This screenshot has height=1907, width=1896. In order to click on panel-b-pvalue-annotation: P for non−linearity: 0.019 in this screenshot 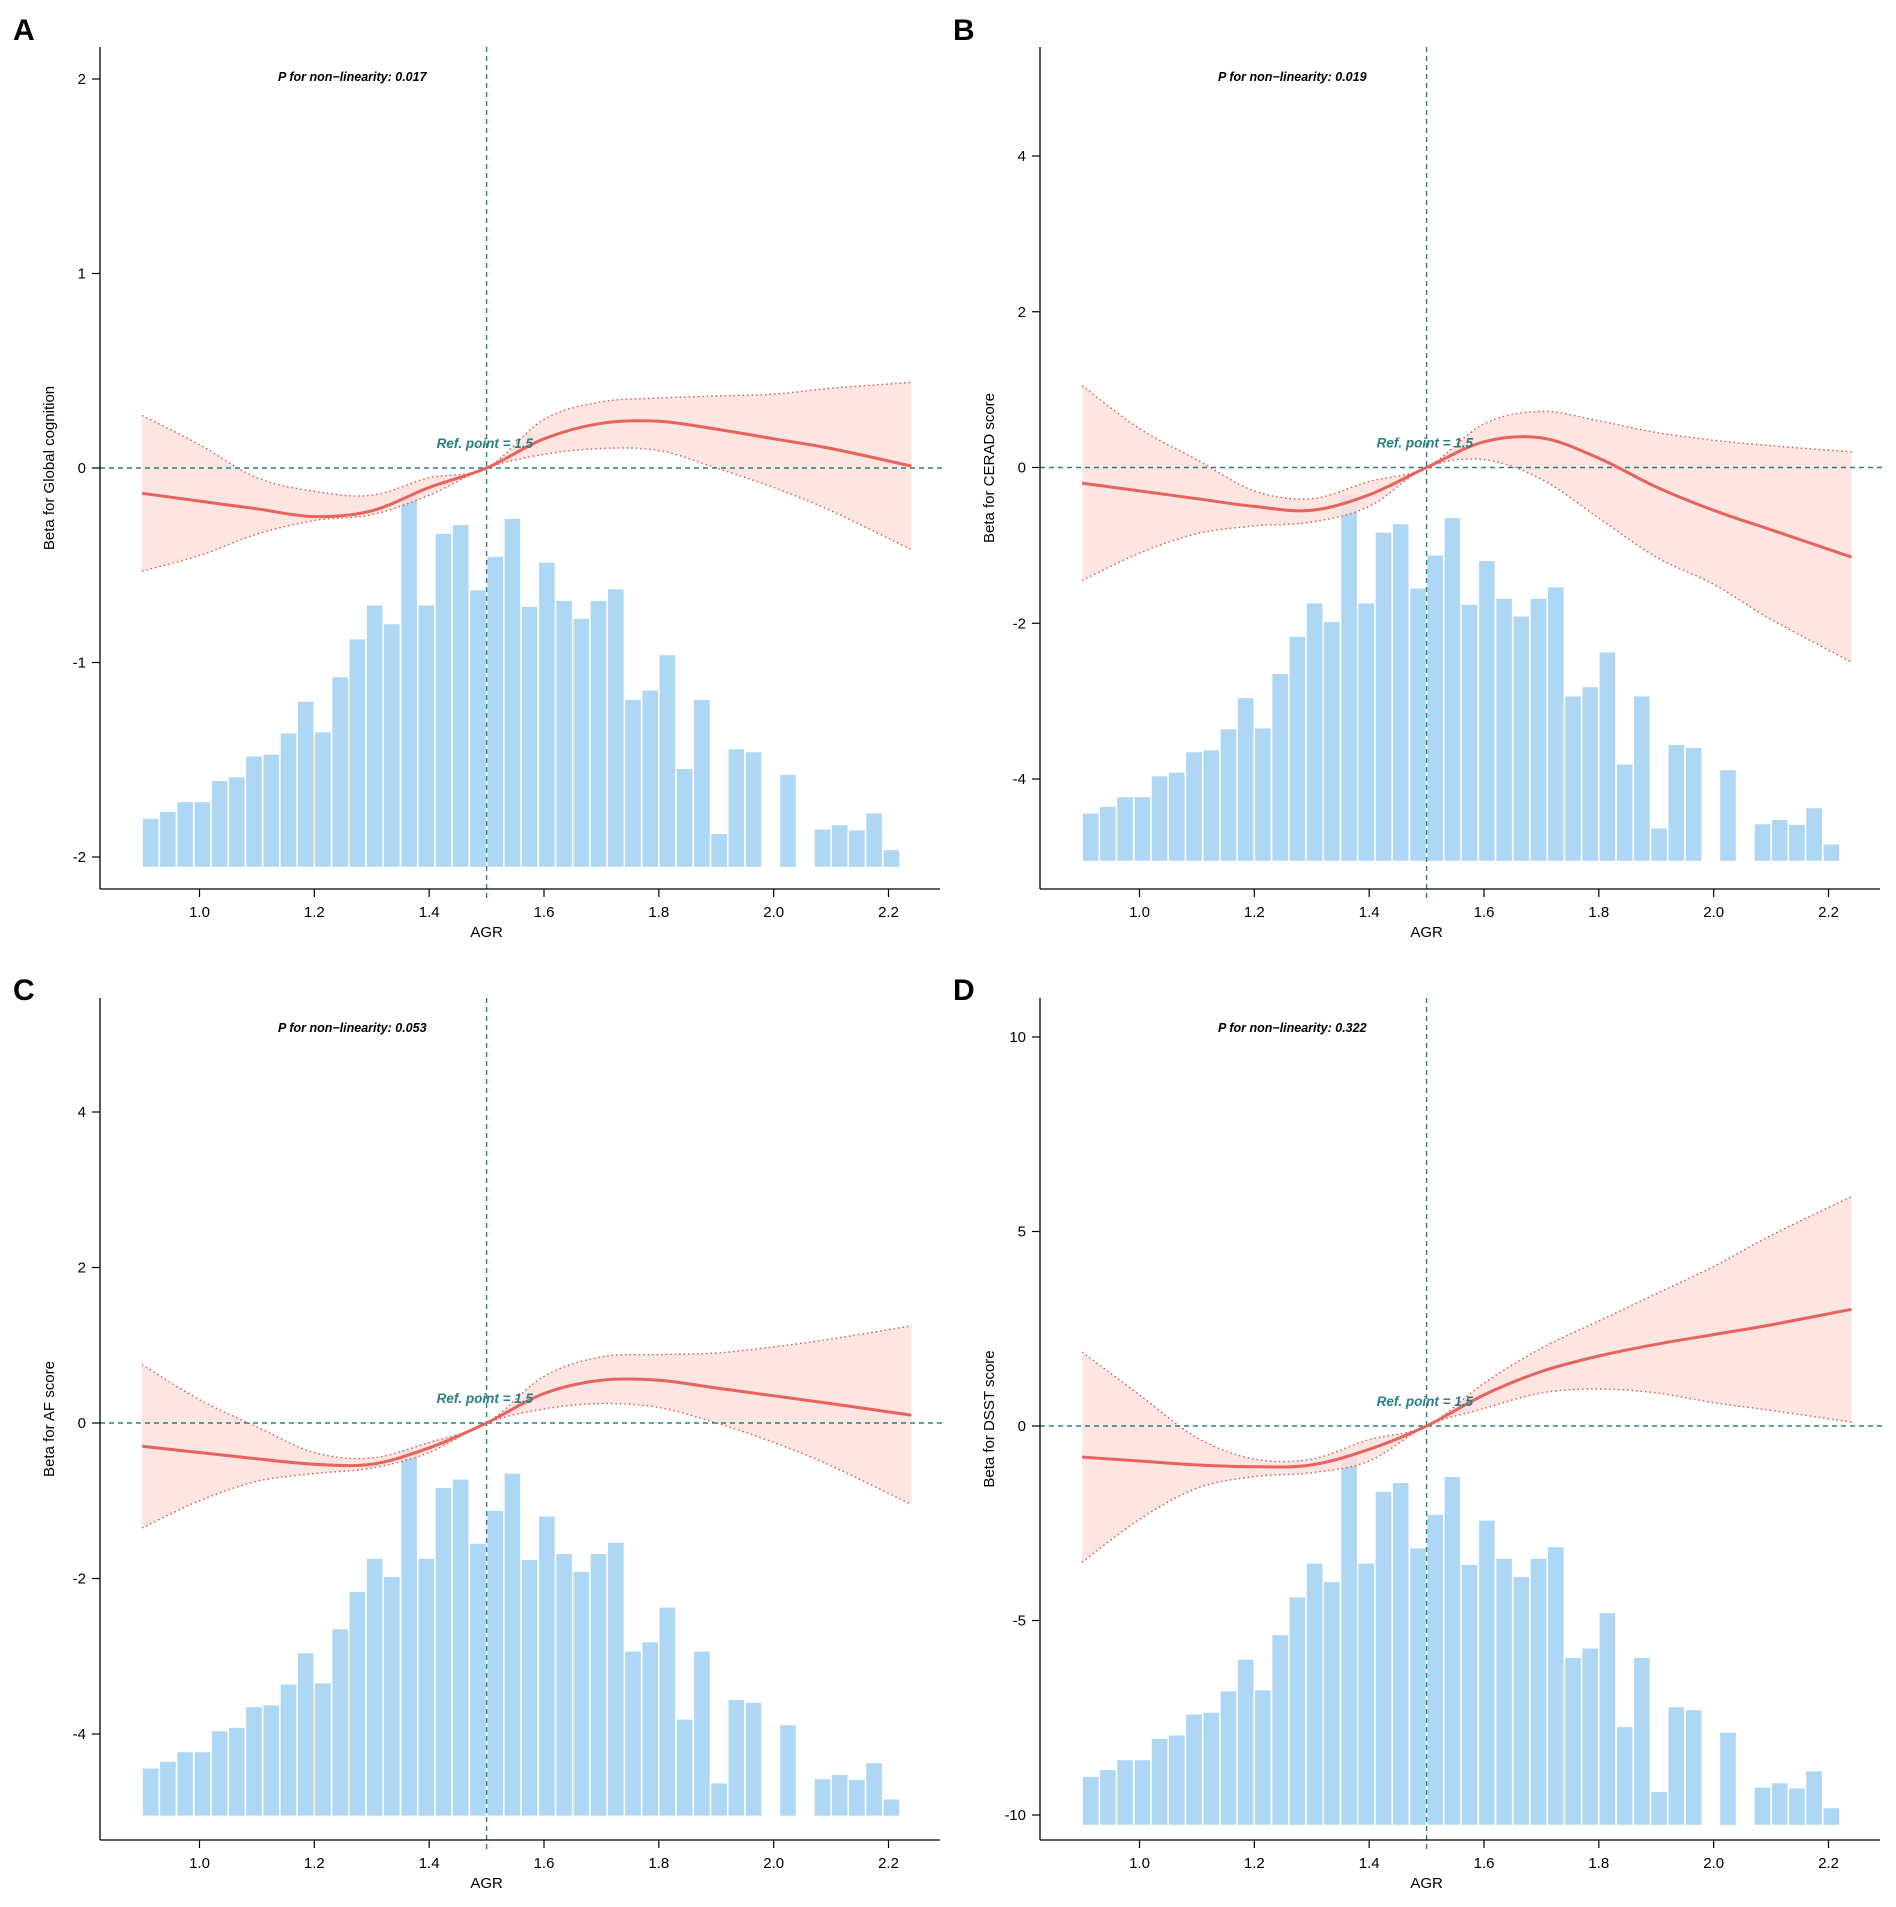, I will do `click(1292, 77)`.